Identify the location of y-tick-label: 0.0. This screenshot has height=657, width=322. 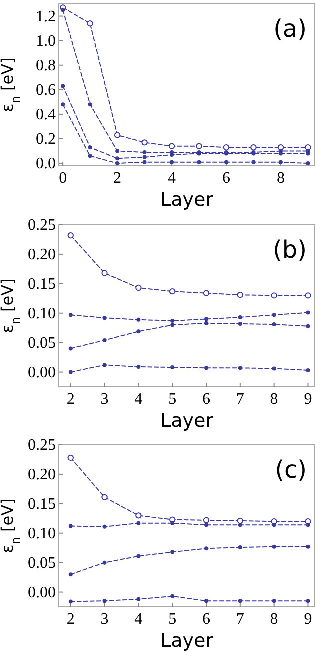
(46, 164).